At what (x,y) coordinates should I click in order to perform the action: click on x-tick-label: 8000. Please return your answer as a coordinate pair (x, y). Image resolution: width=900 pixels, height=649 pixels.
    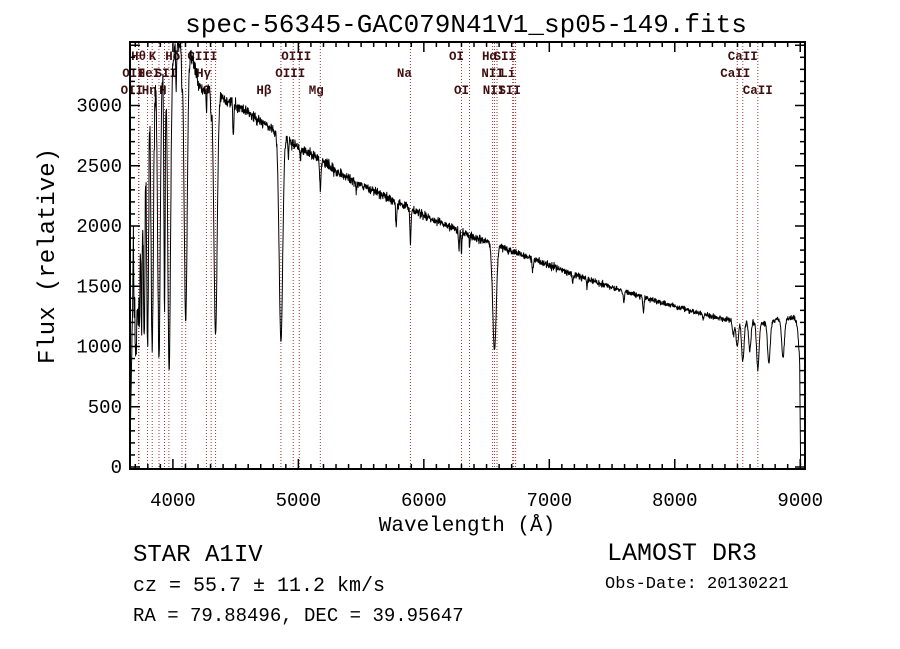
    Looking at the image, I should click on (675, 501).